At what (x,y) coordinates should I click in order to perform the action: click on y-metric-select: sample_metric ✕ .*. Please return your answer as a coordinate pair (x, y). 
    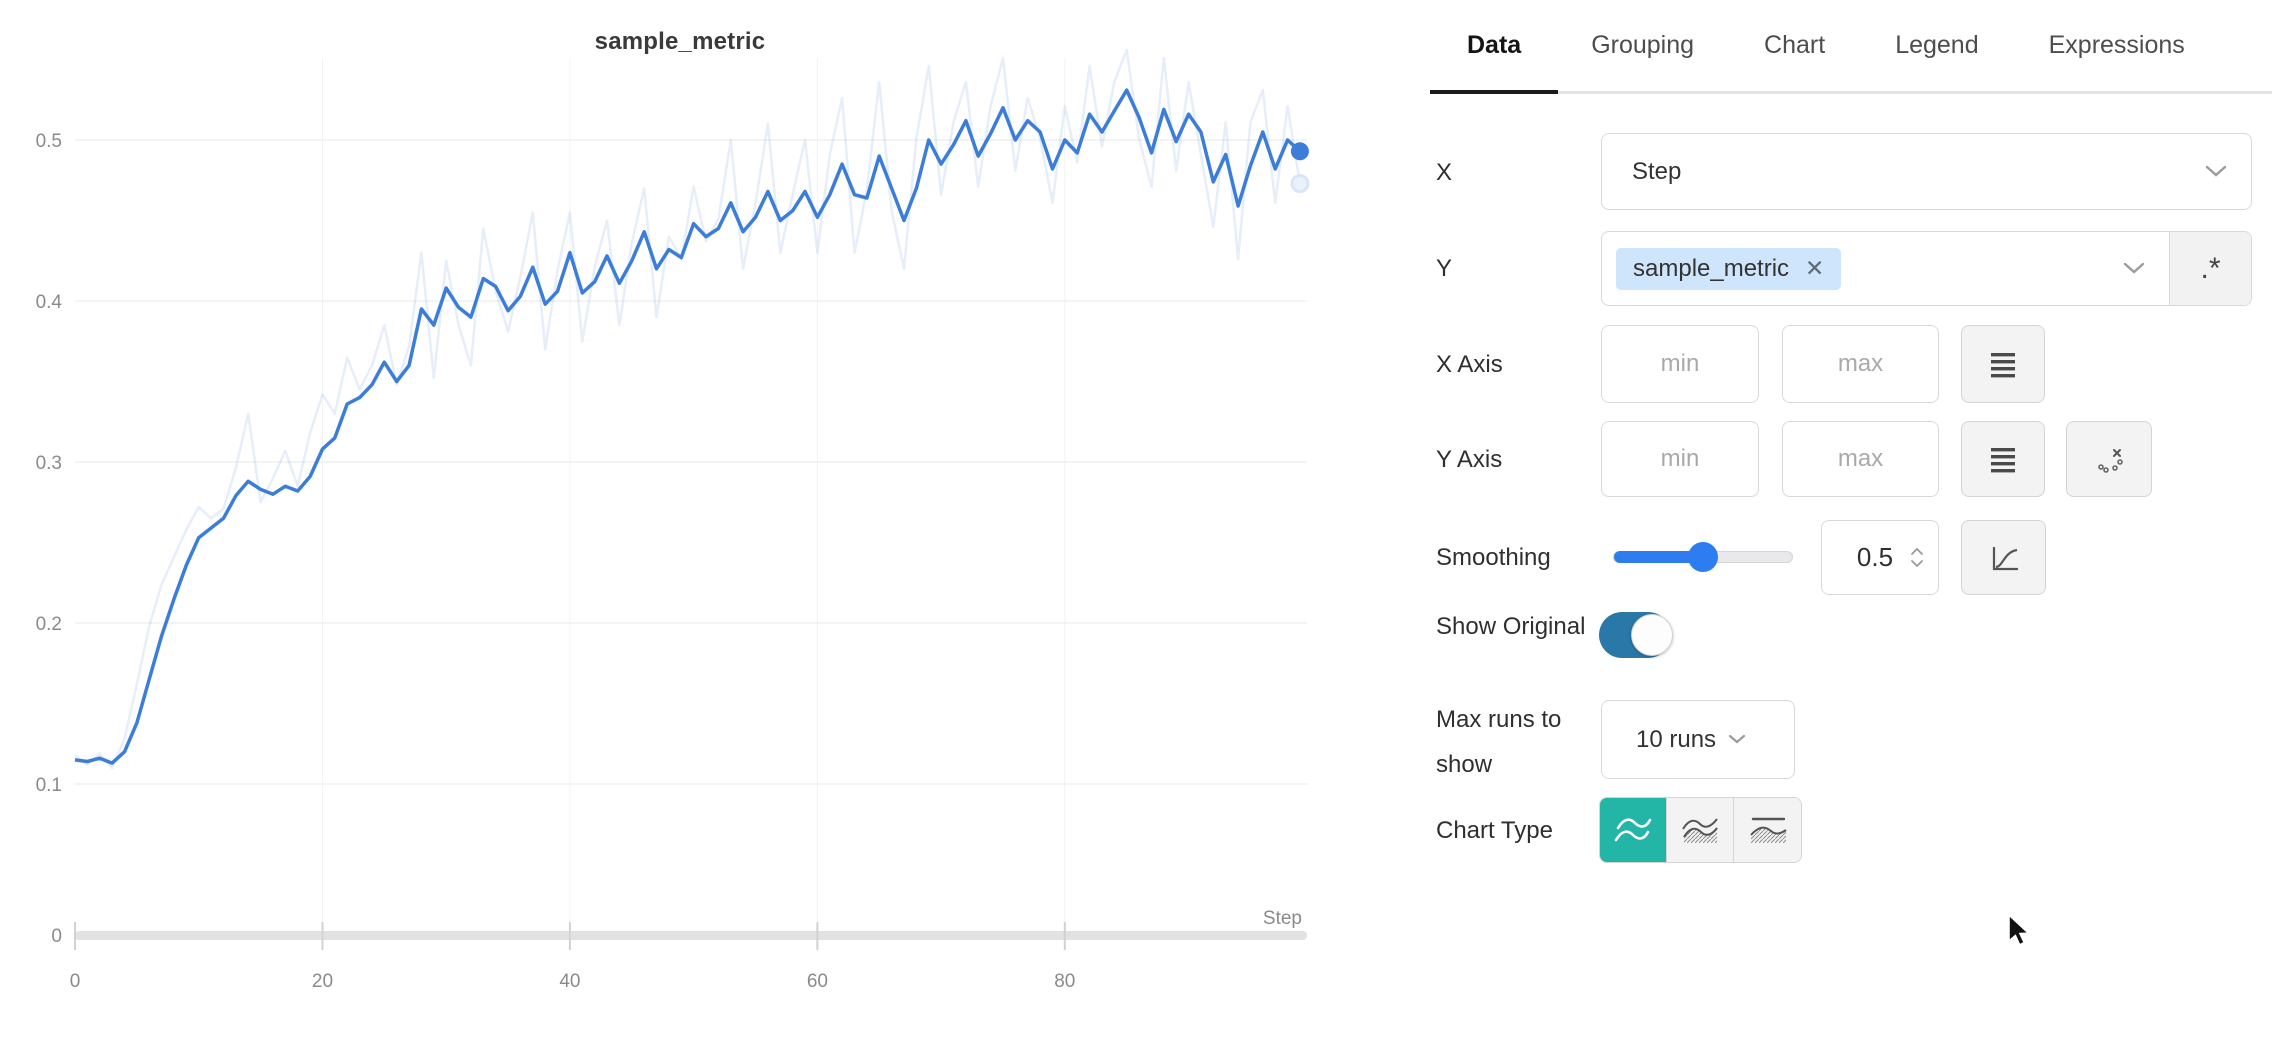
    Looking at the image, I should click on (1926, 268).